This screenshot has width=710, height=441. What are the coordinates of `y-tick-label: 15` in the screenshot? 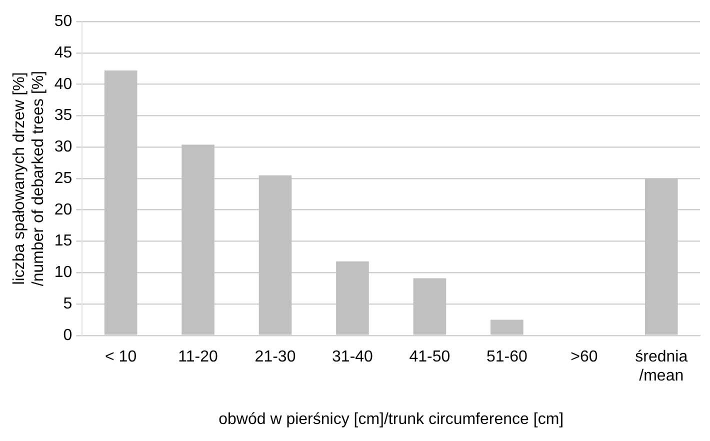 It's located at (63, 241).